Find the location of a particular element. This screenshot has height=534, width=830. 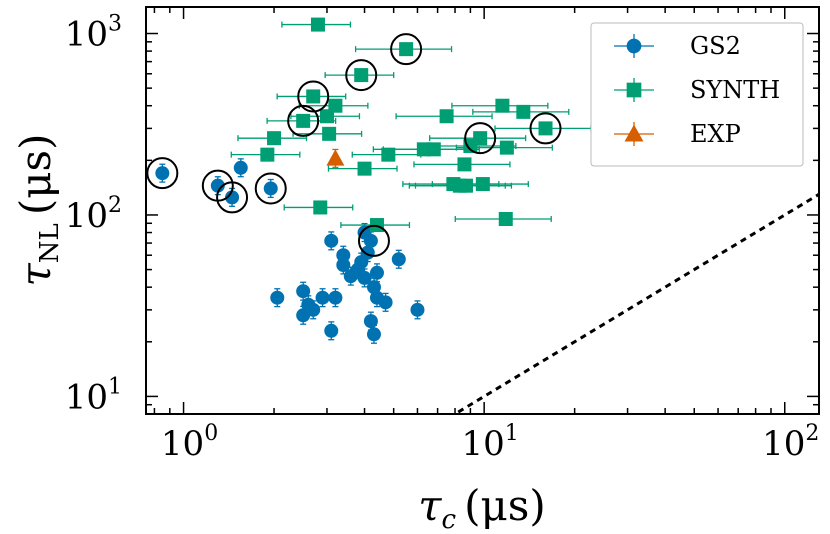

legend-label-gs2: GS2 is located at coordinates (715, 46).